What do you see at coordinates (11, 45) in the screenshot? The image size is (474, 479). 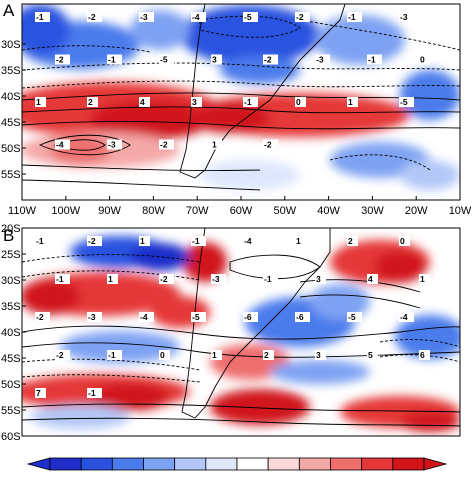 I see `lat-tick-label: 30S` at bounding box center [11, 45].